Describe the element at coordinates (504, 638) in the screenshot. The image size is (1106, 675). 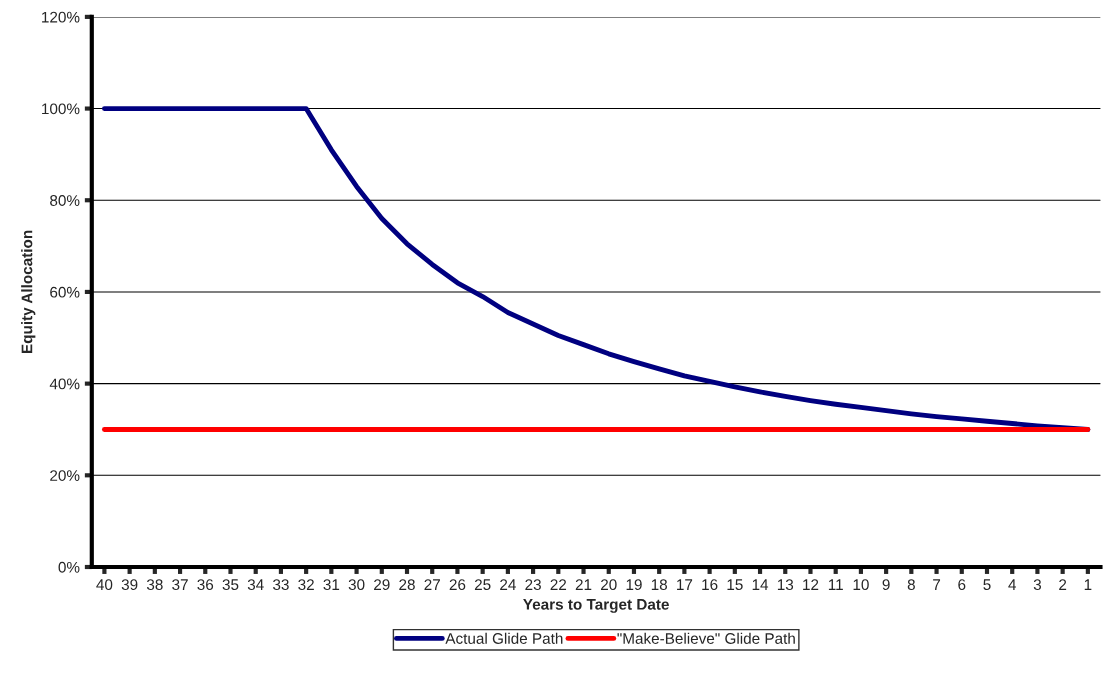
I see `legend-label: Actual Glide Path` at that location.